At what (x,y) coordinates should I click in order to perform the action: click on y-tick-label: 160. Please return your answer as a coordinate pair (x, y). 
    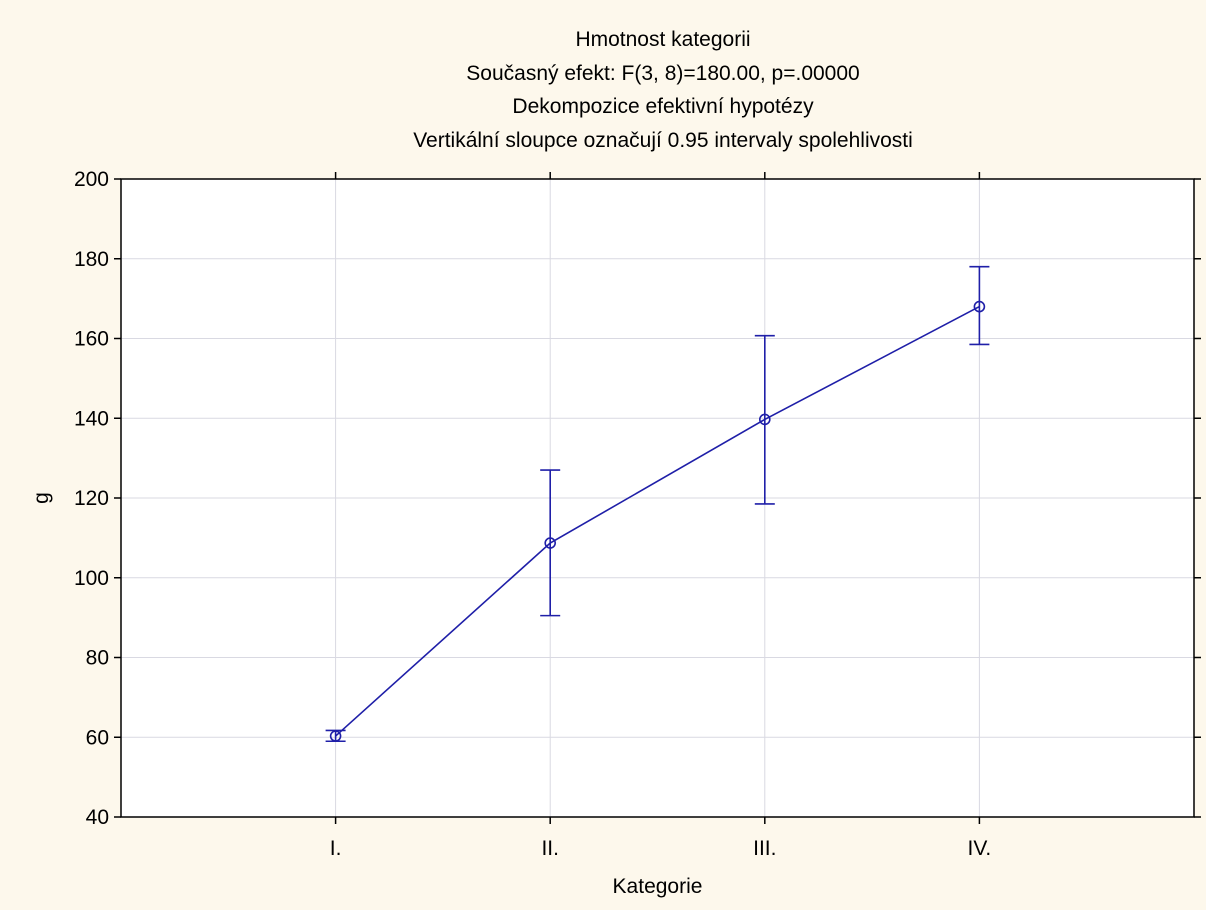
    Looking at the image, I should click on (91, 339).